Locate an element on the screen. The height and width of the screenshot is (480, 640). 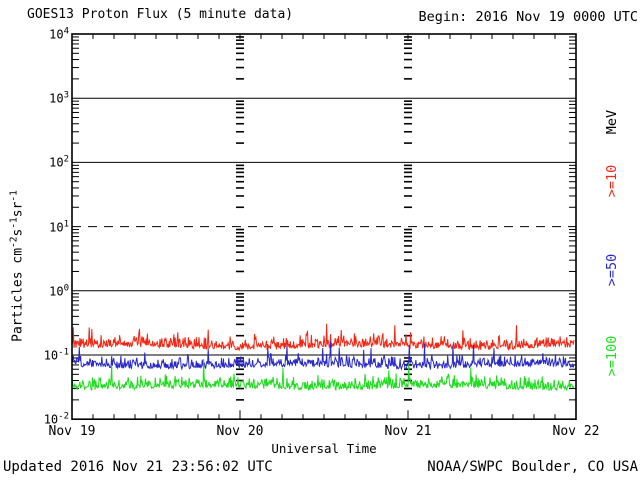
x-tick-label-nov-21: Nov 21 is located at coordinates (408, 431).